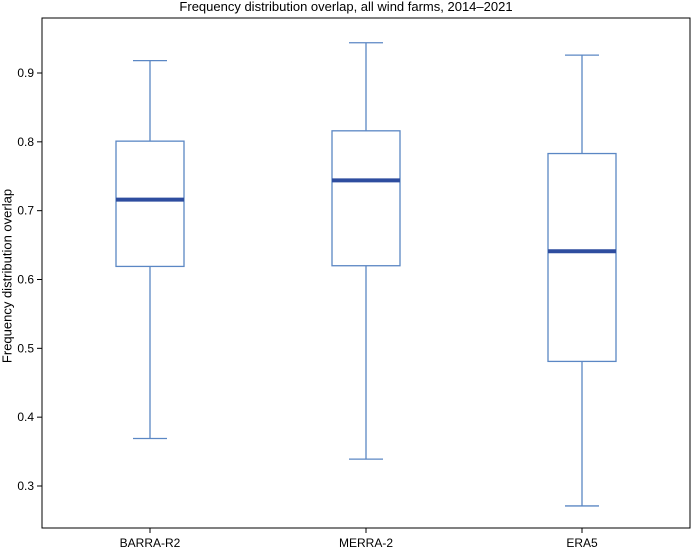 This screenshot has height=549, width=692. I want to click on y-tick-label: 0.5, so click(25, 348).